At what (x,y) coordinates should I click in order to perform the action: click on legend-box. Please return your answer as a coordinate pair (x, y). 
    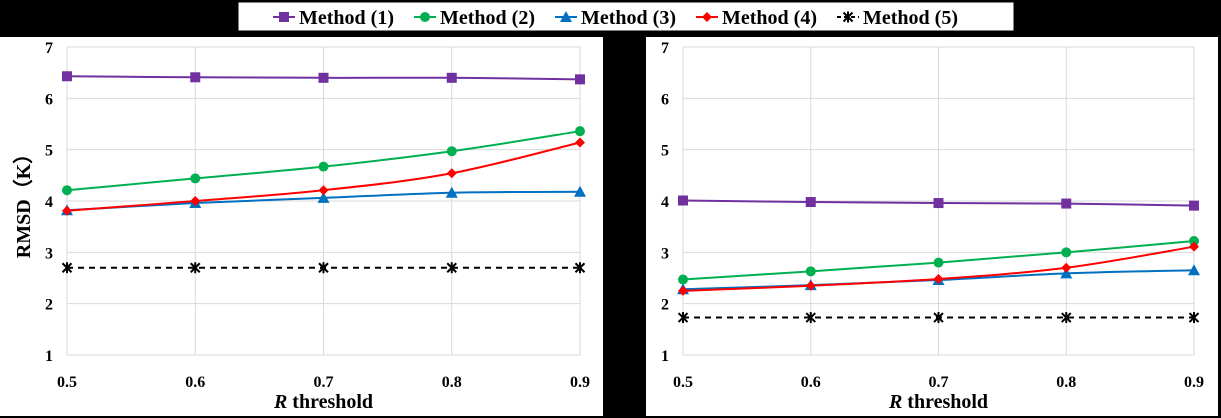
    Looking at the image, I should click on (626, 16).